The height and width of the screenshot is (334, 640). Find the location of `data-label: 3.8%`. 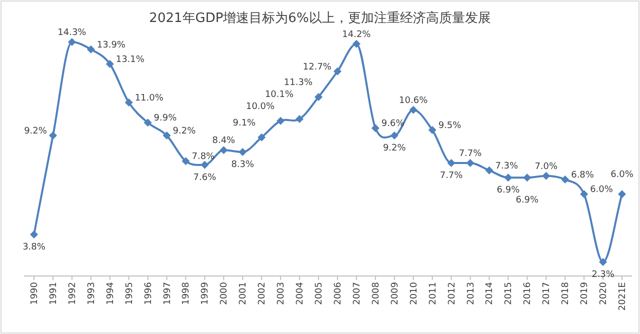

data-label: 3.8% is located at coordinates (34, 247).